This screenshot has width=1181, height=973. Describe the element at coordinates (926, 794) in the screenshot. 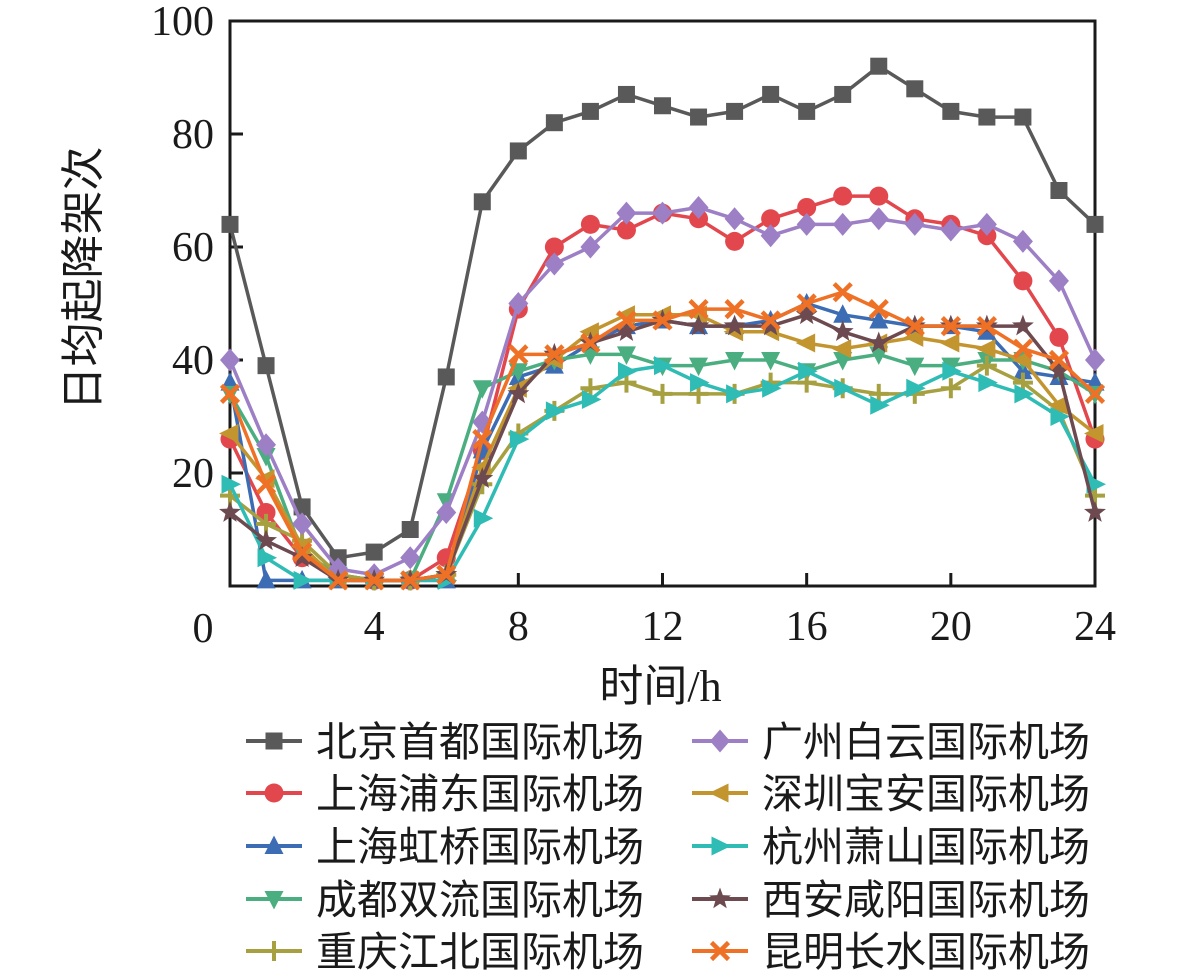

I see `legend-label-shenzhen-baoan: 深圳宝安国际机场` at that location.